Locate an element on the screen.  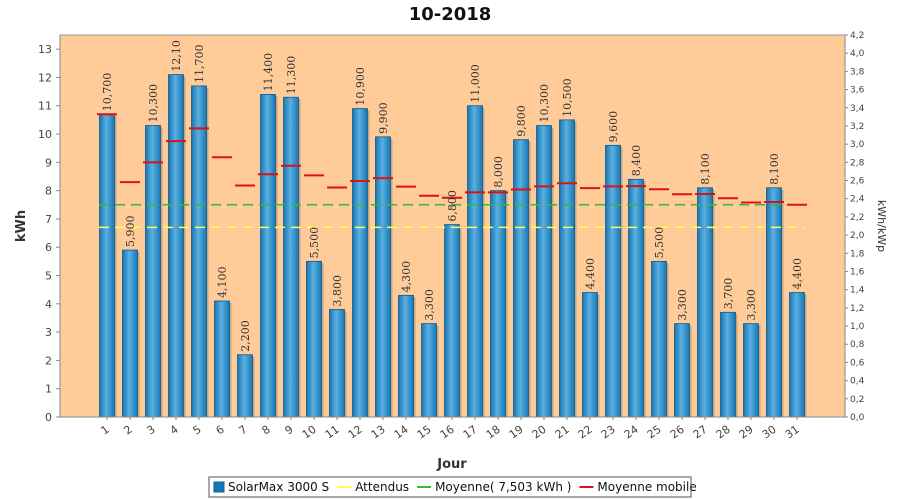
y-tick-label: 5 is located at coordinates (48, 276).